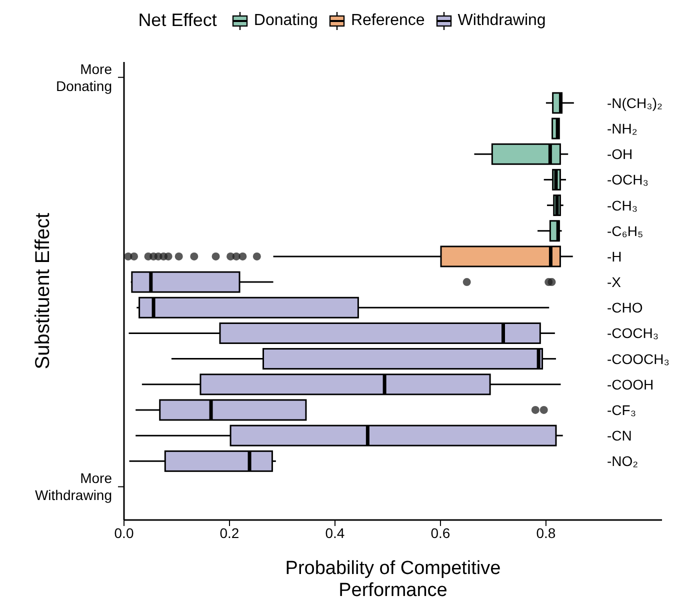 The height and width of the screenshot is (615, 680). I want to click on y-tick-label: -NO₂, so click(622, 461).